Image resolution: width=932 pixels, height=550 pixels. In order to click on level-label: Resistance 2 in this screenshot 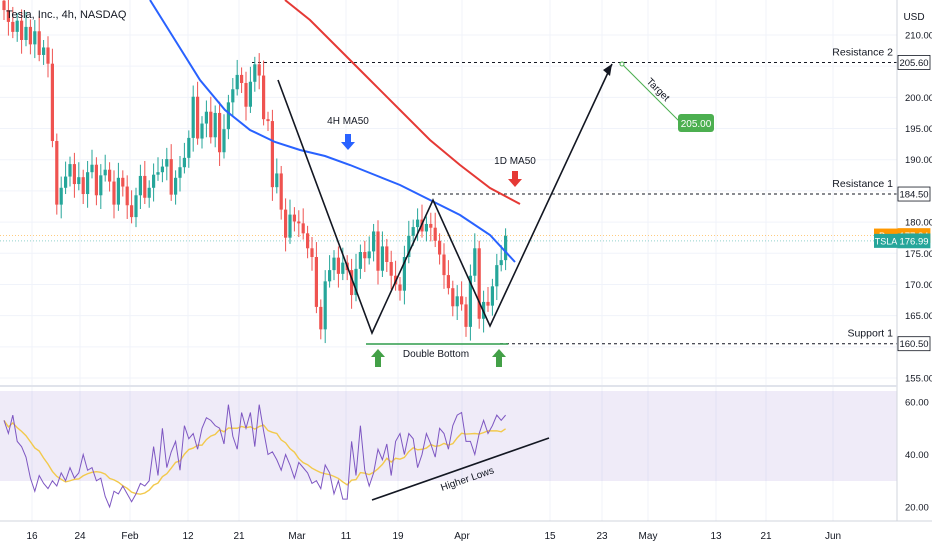, I will do `click(862, 52)`.